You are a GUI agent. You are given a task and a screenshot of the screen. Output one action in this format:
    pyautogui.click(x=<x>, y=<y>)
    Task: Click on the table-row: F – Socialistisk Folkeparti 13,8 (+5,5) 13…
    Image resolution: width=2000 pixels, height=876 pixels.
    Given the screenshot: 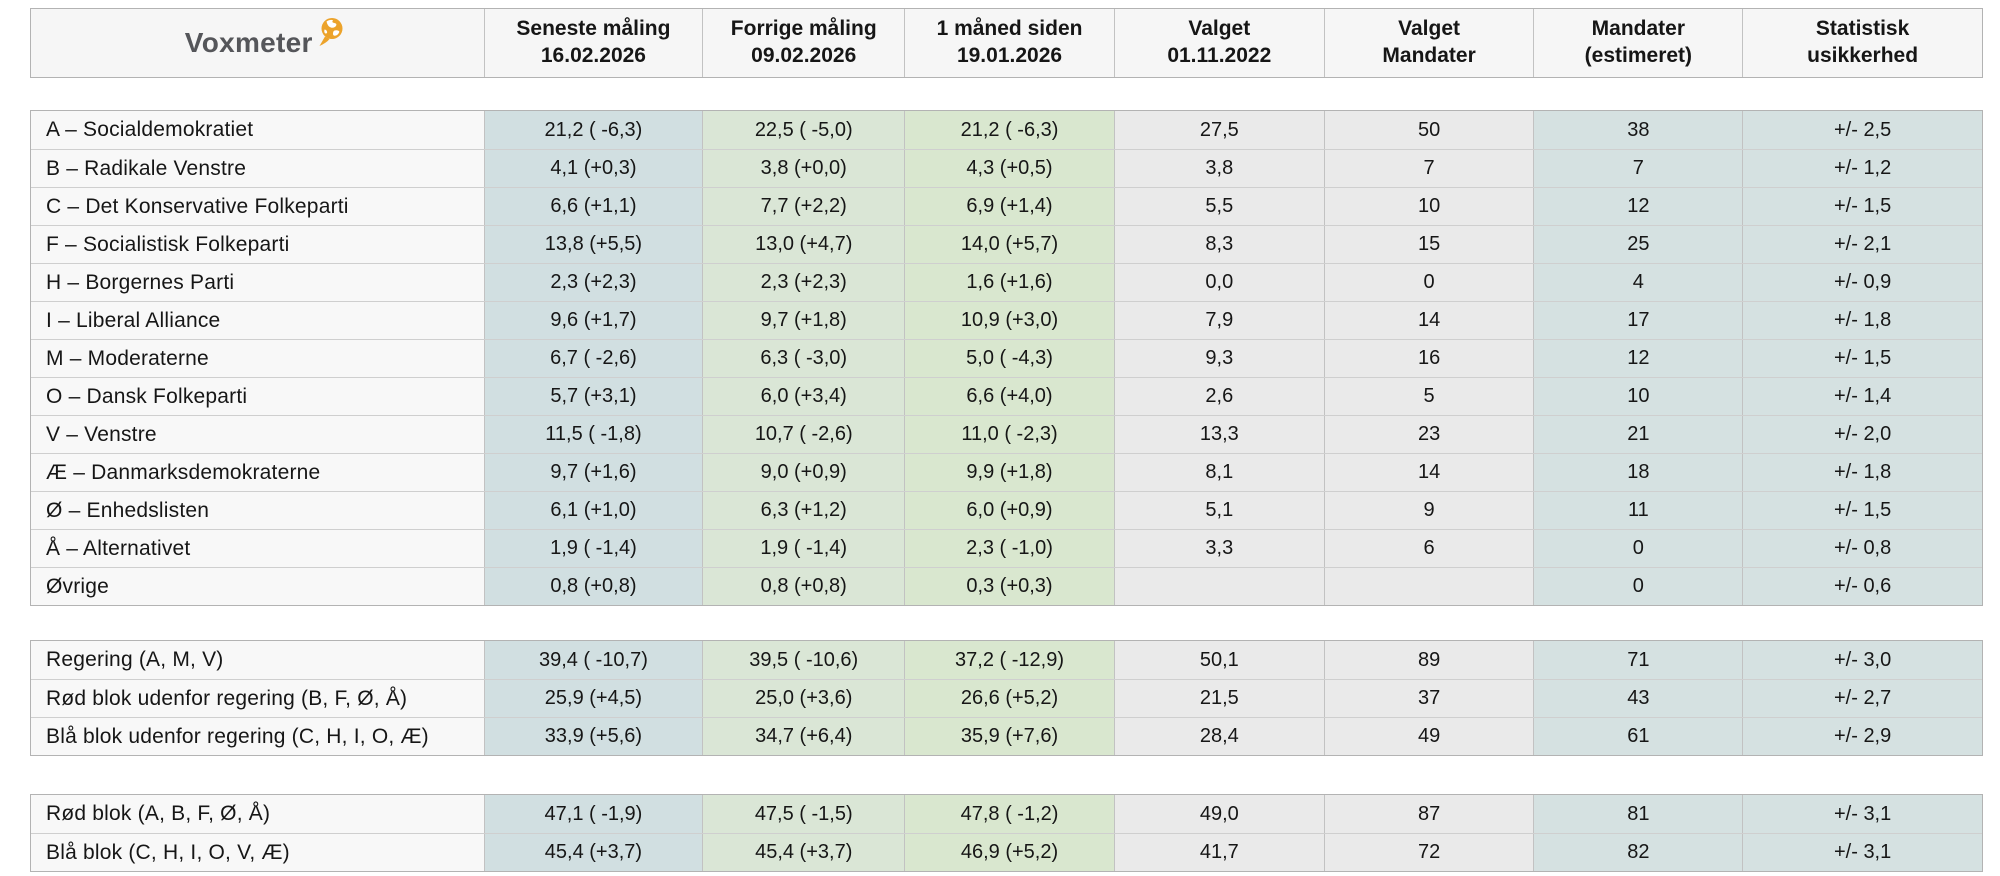 What is the action you would take?
    pyautogui.click(x=1006, y=244)
    